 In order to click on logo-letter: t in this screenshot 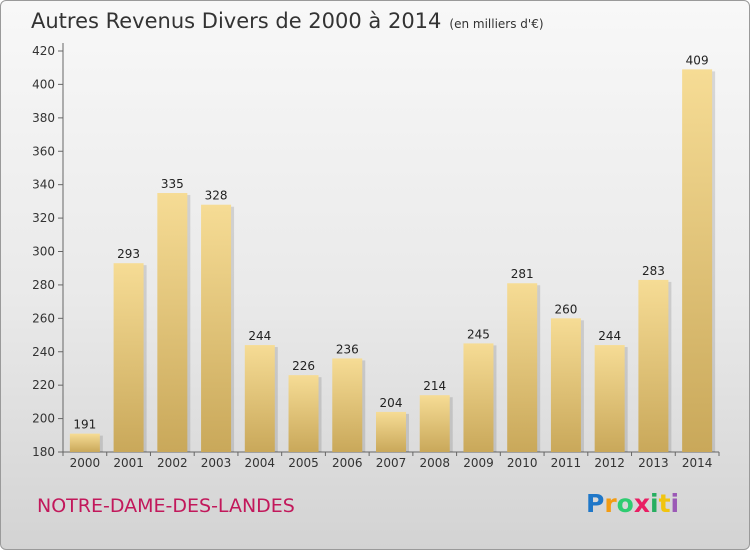, I will do `click(664, 503)`.